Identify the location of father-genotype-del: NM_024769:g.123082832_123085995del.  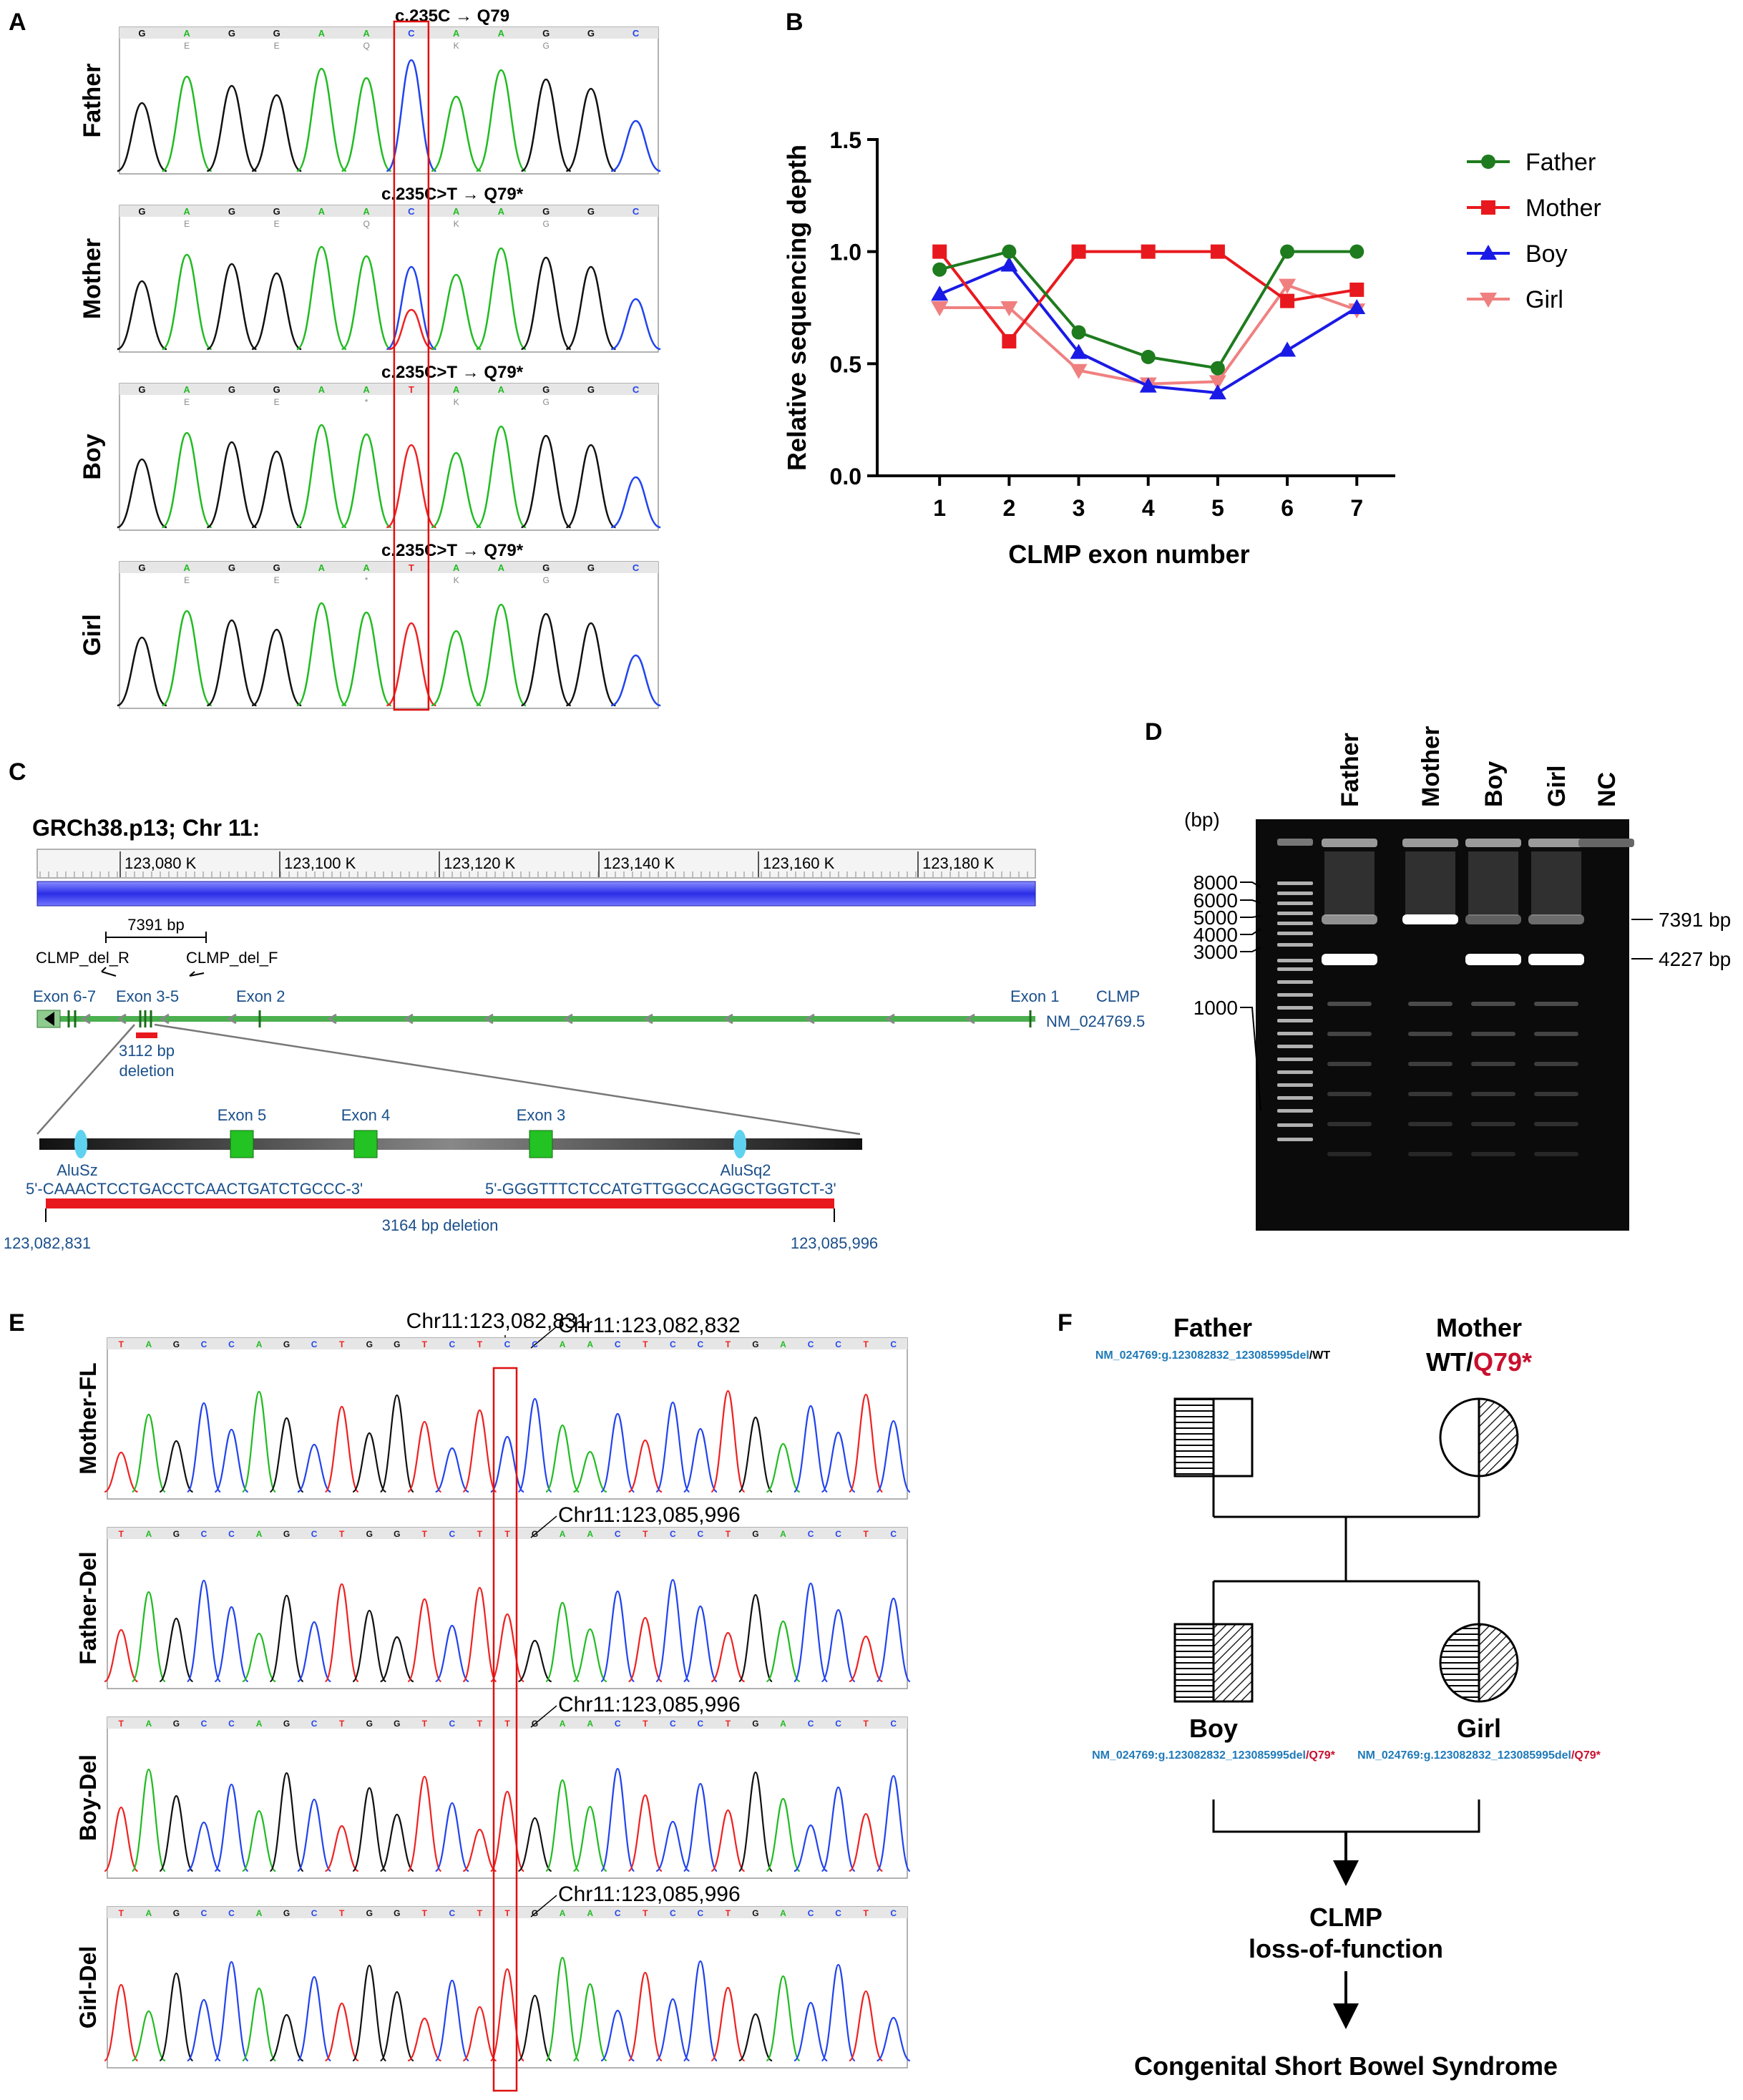
(1202, 1355).